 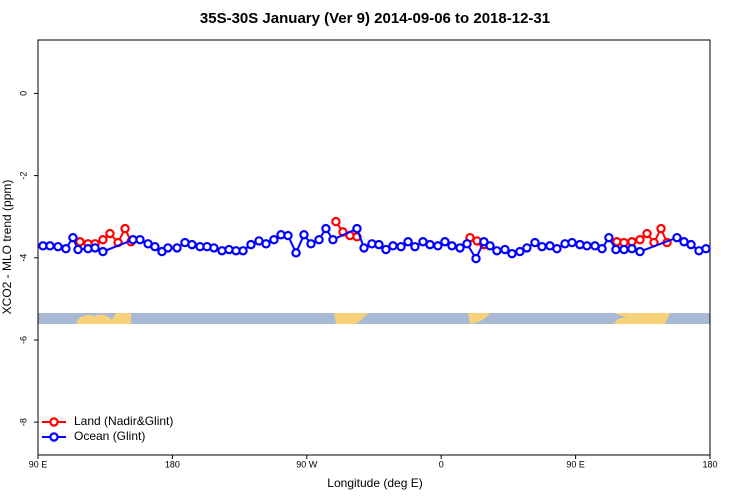 I want to click on legend: Land (Nadir&Glint)Ocean (Glint), so click(x=107, y=428).